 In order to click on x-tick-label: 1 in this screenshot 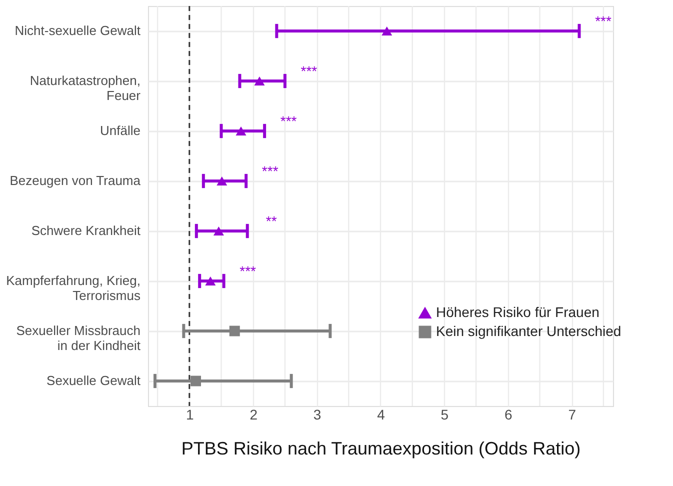, I will do `click(190, 414)`.